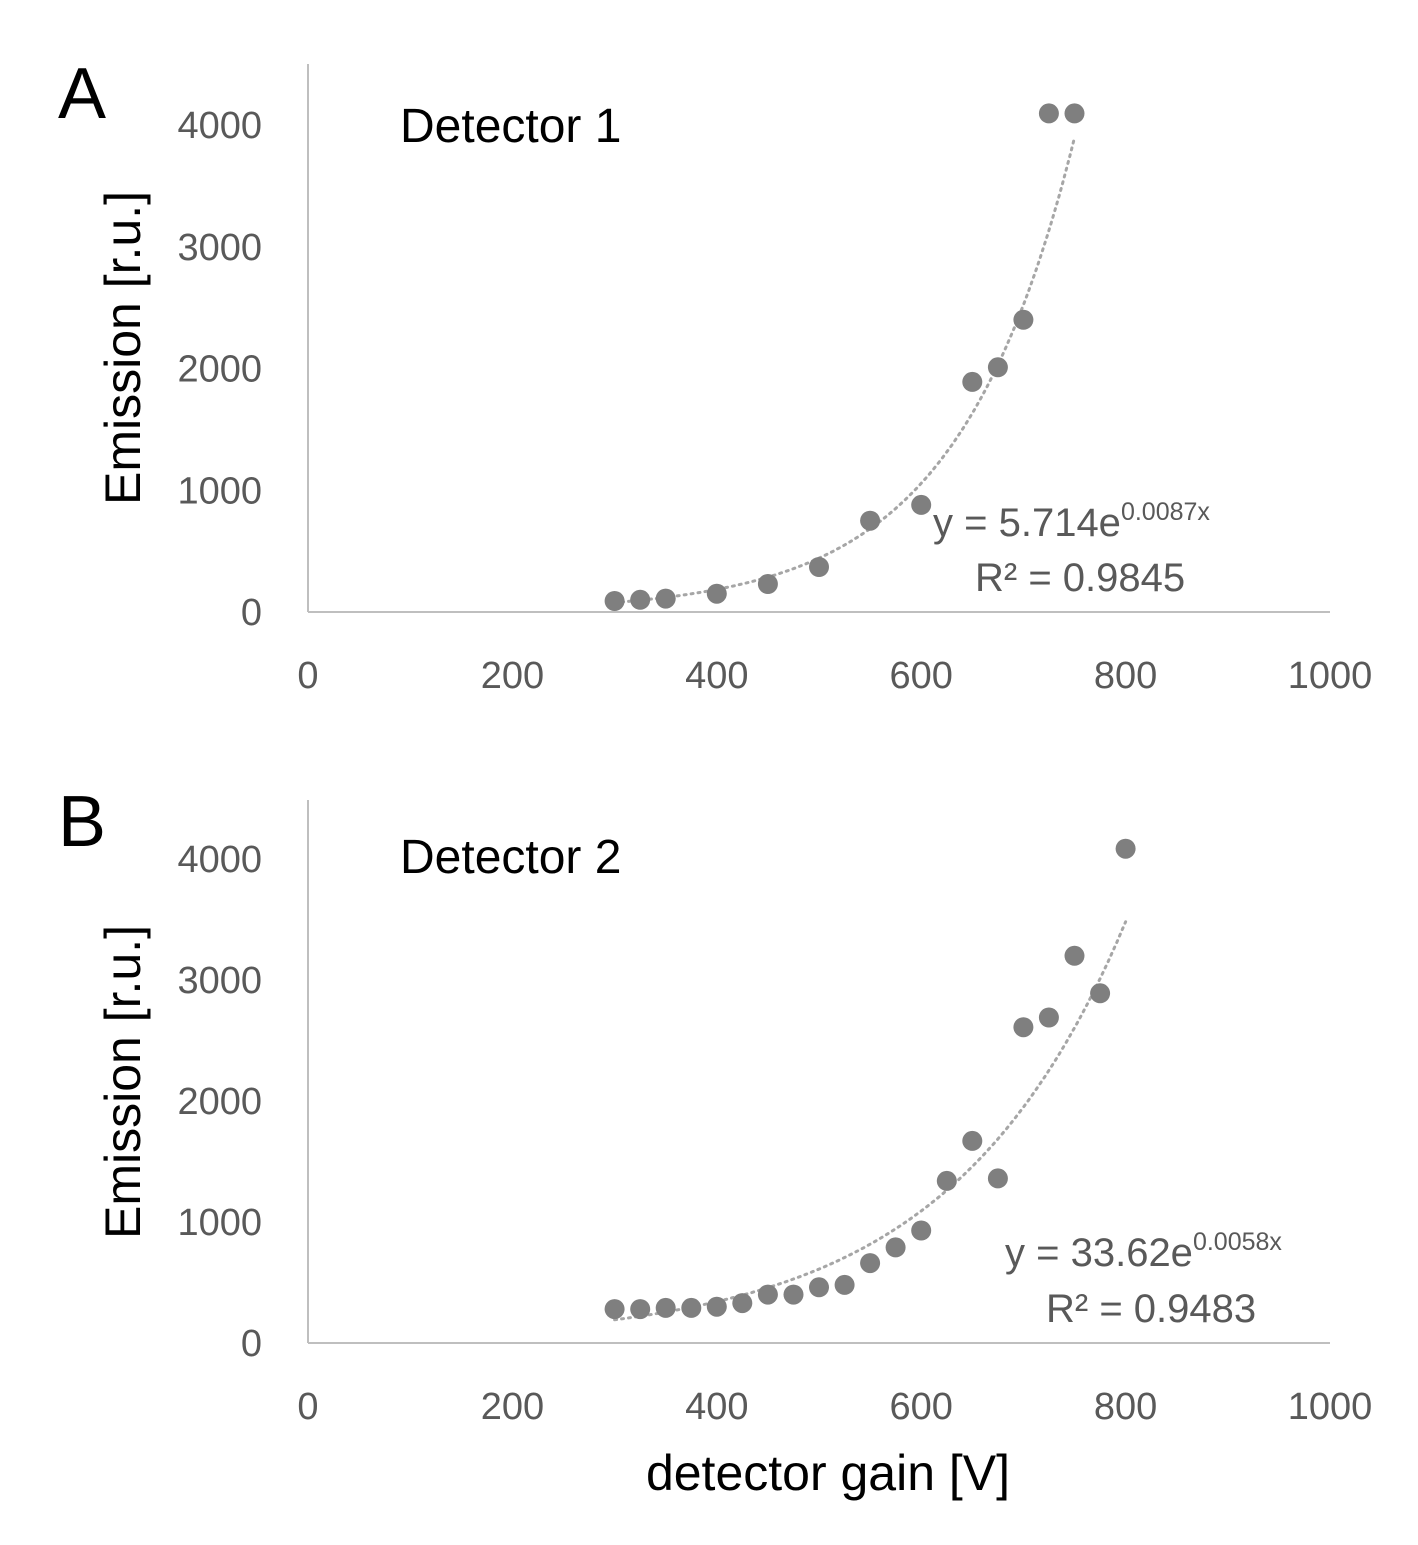 The image size is (1418, 1545). I want to click on data-points-a, so click(844, 357).